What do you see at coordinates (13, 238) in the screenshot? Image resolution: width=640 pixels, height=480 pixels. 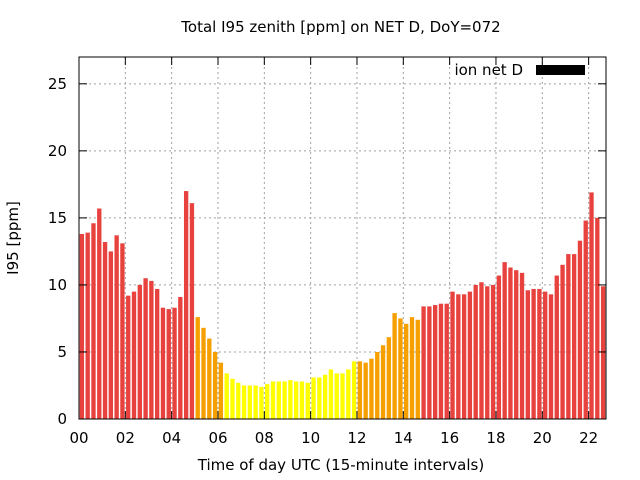 I see `y-axis-label: I95 [ppm]` at bounding box center [13, 238].